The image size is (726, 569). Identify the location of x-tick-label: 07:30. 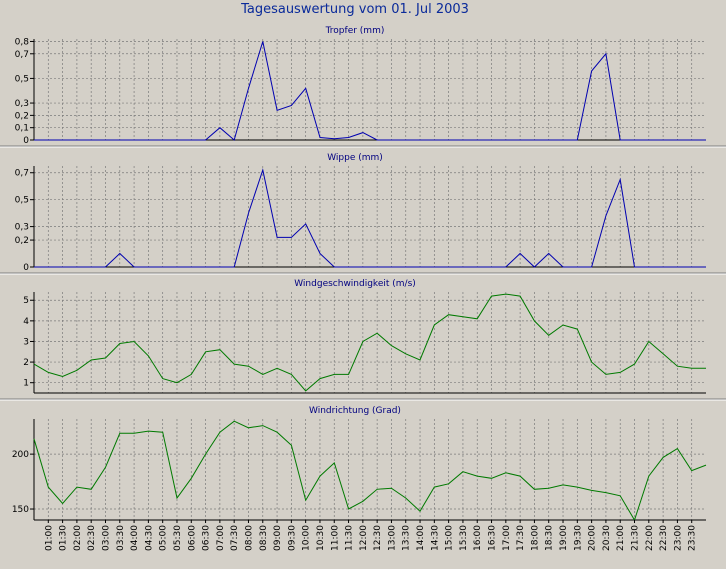
(235, 538).